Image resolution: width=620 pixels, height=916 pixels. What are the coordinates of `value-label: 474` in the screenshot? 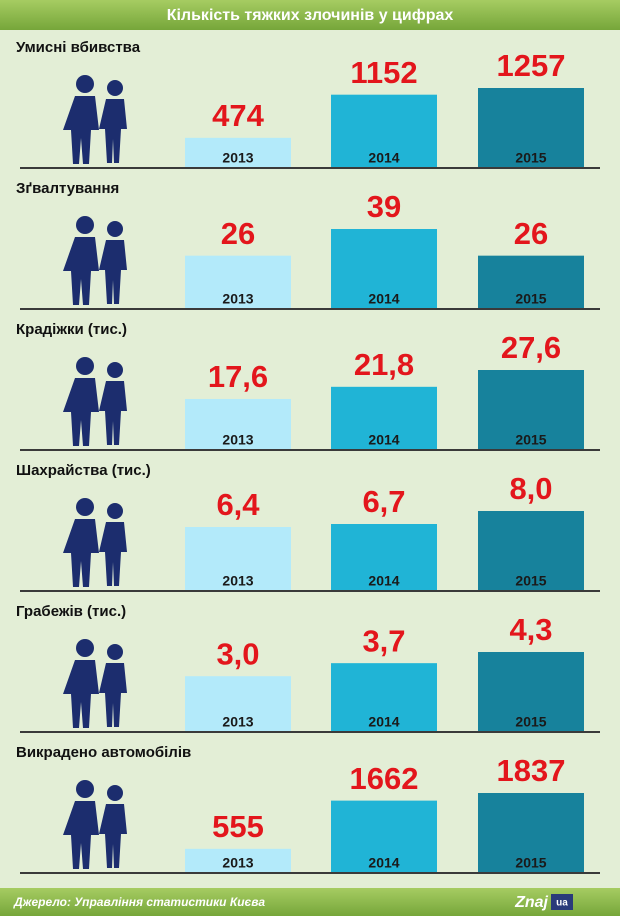 It's located at (238, 115).